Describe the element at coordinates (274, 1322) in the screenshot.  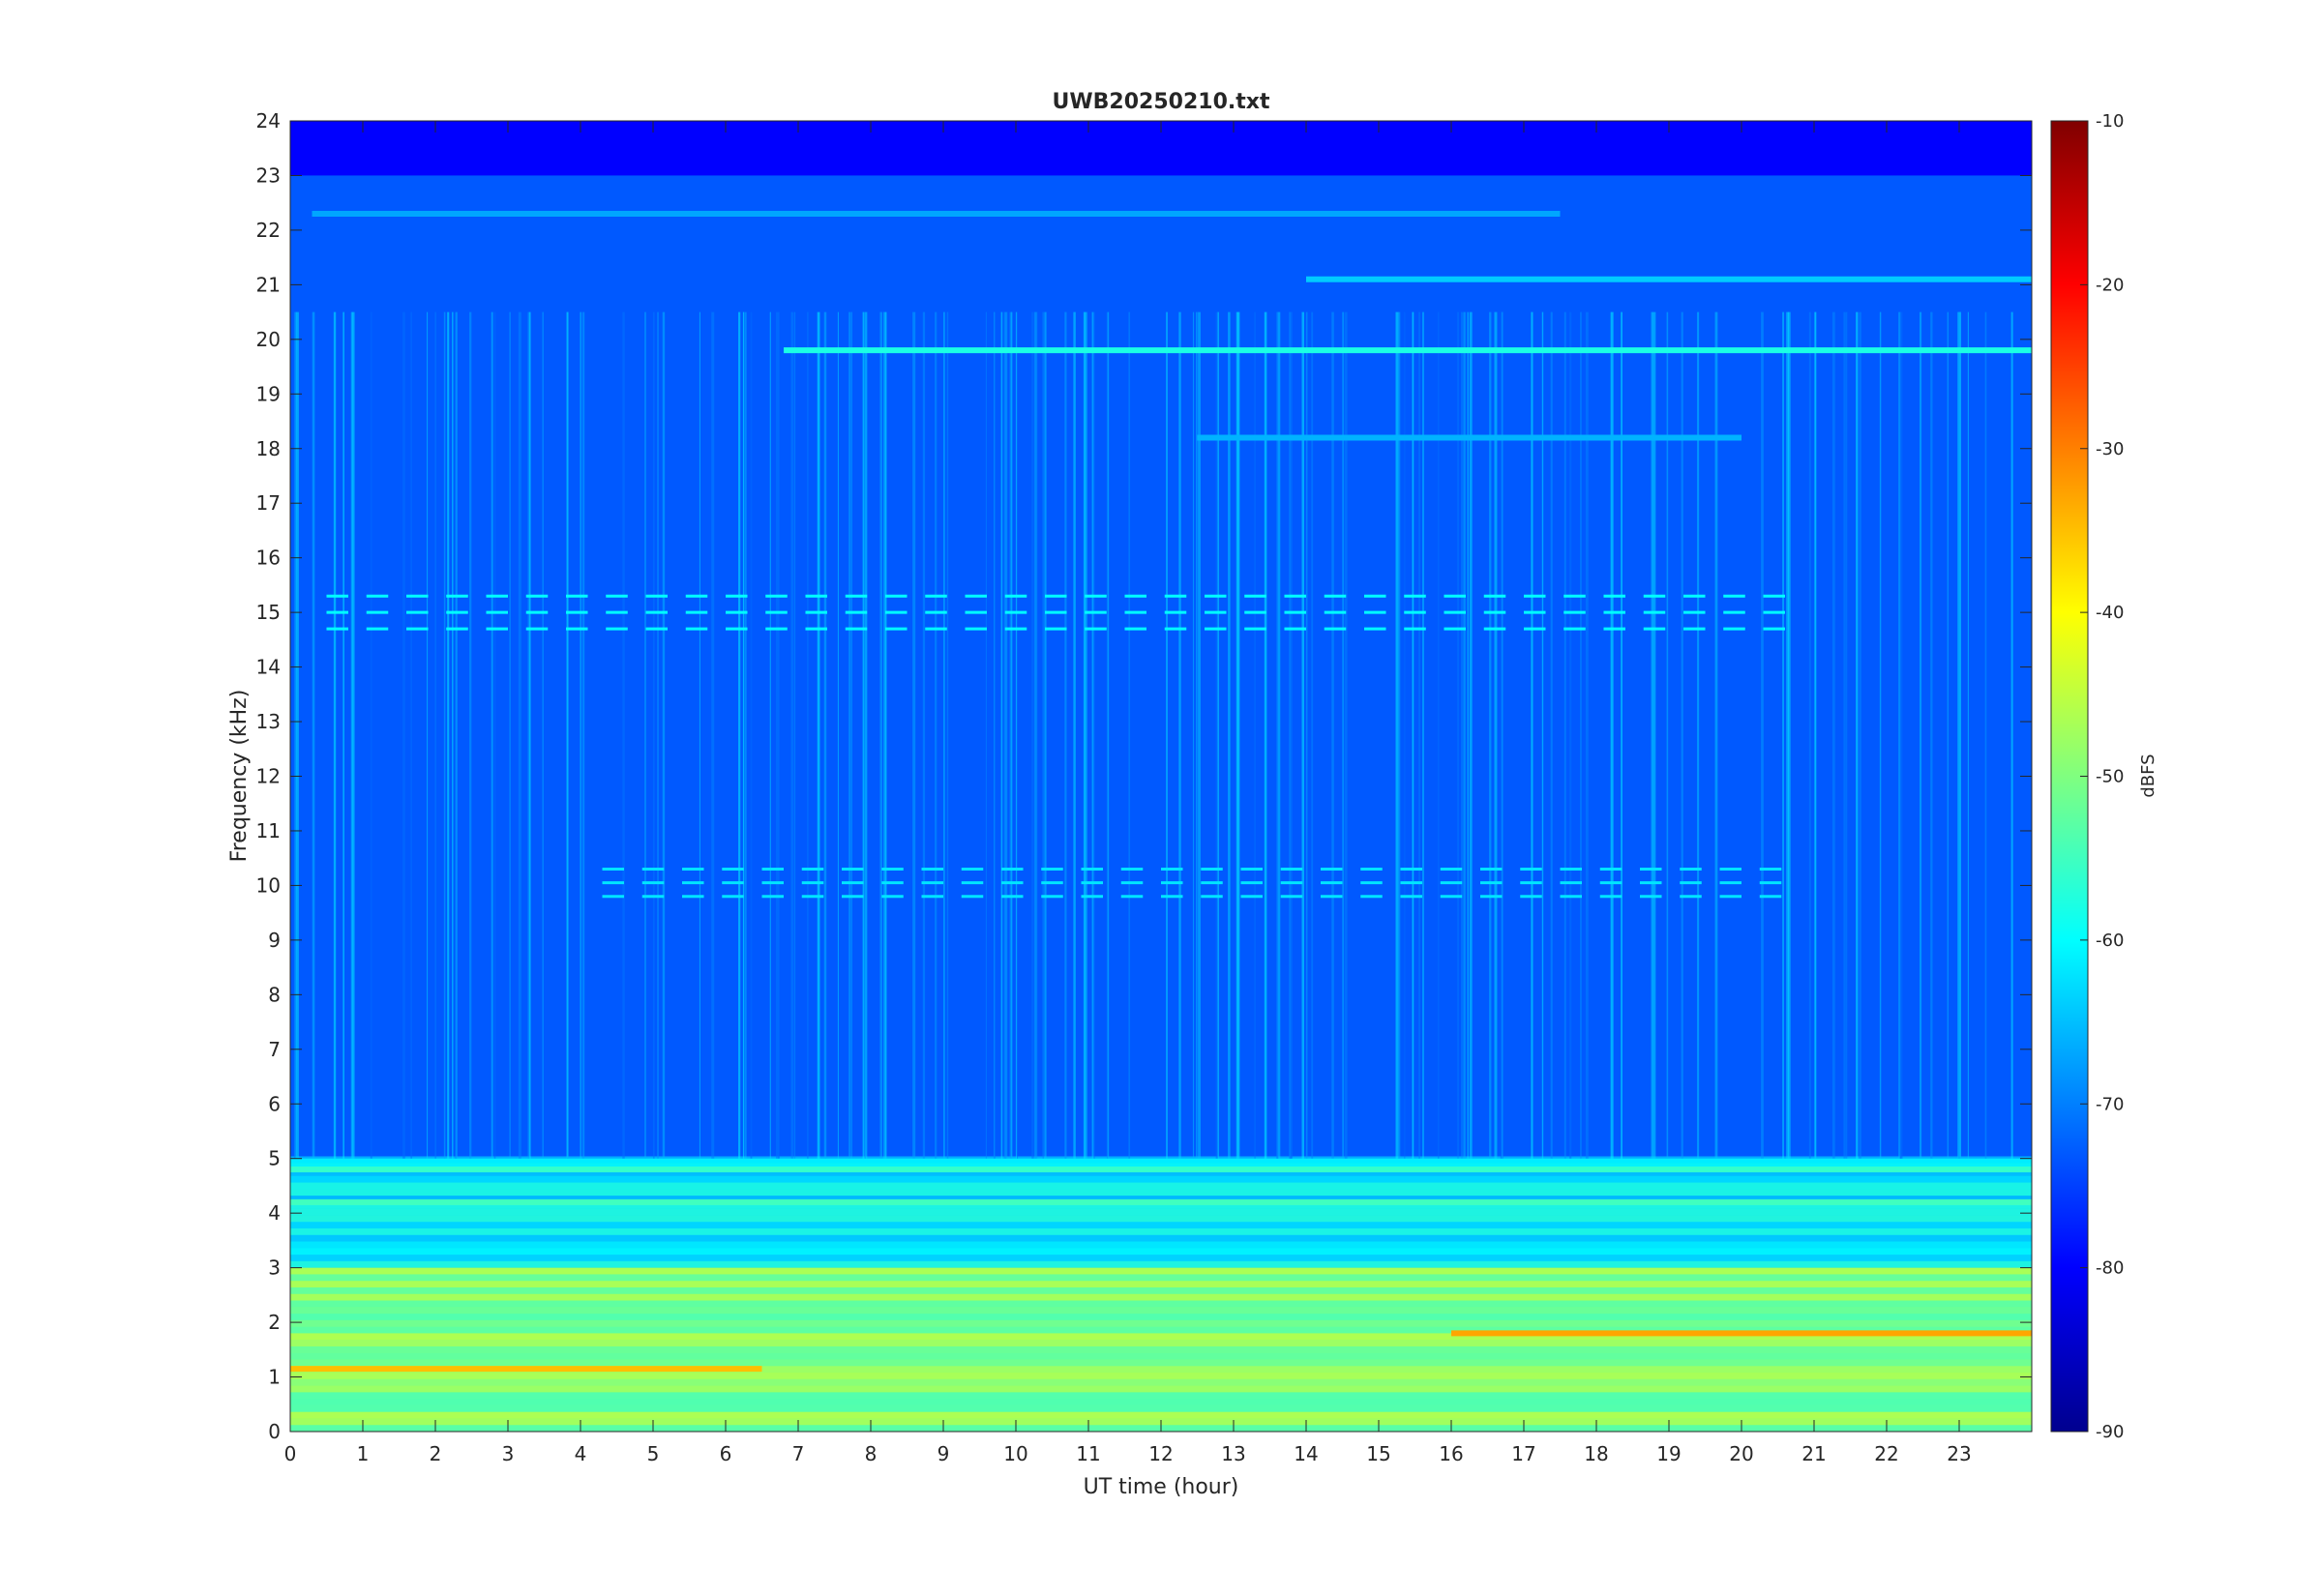
I see `y-tick-label: 2` at that location.